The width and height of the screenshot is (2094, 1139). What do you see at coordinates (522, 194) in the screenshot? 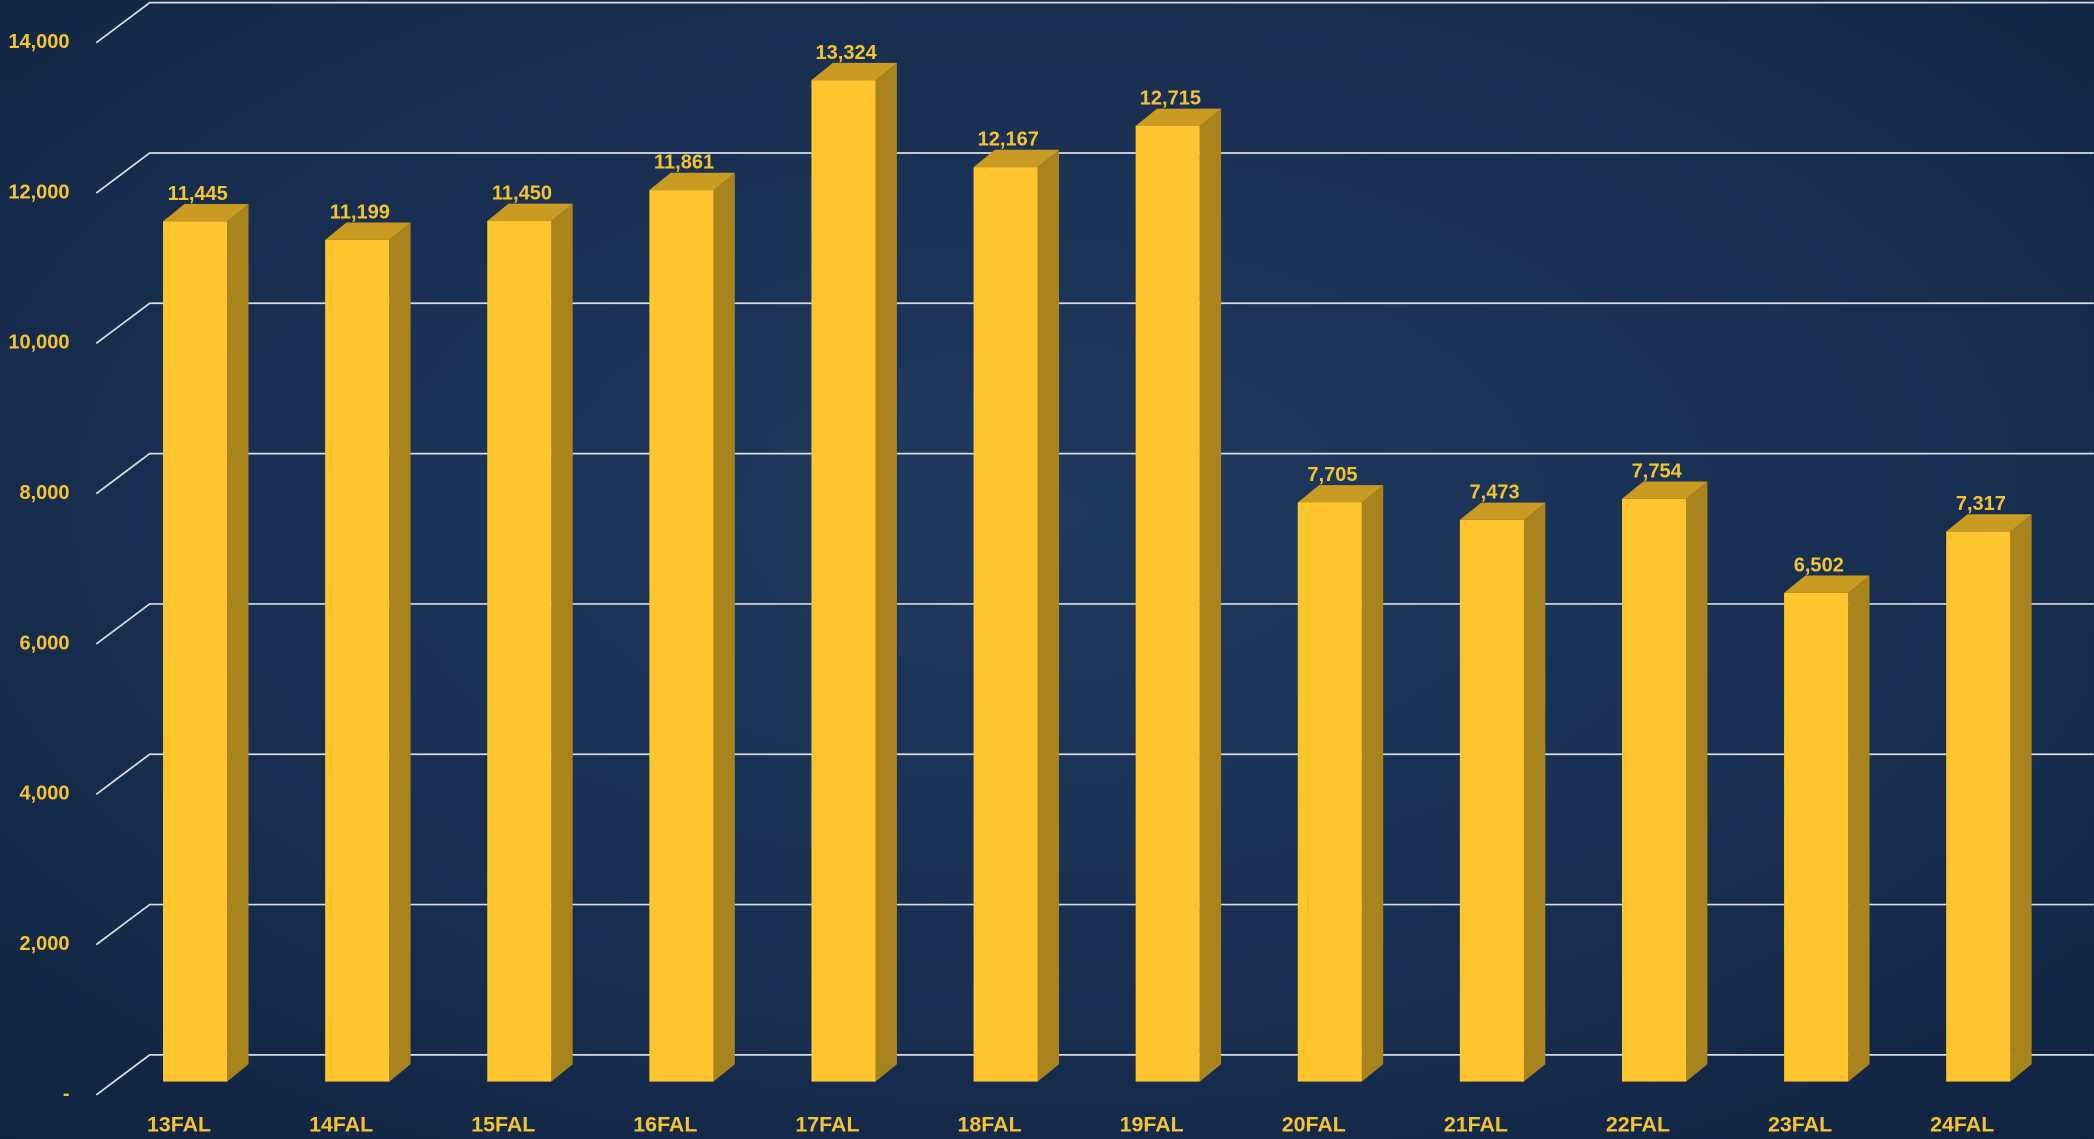
I see `value-label: 11,450` at bounding box center [522, 194].